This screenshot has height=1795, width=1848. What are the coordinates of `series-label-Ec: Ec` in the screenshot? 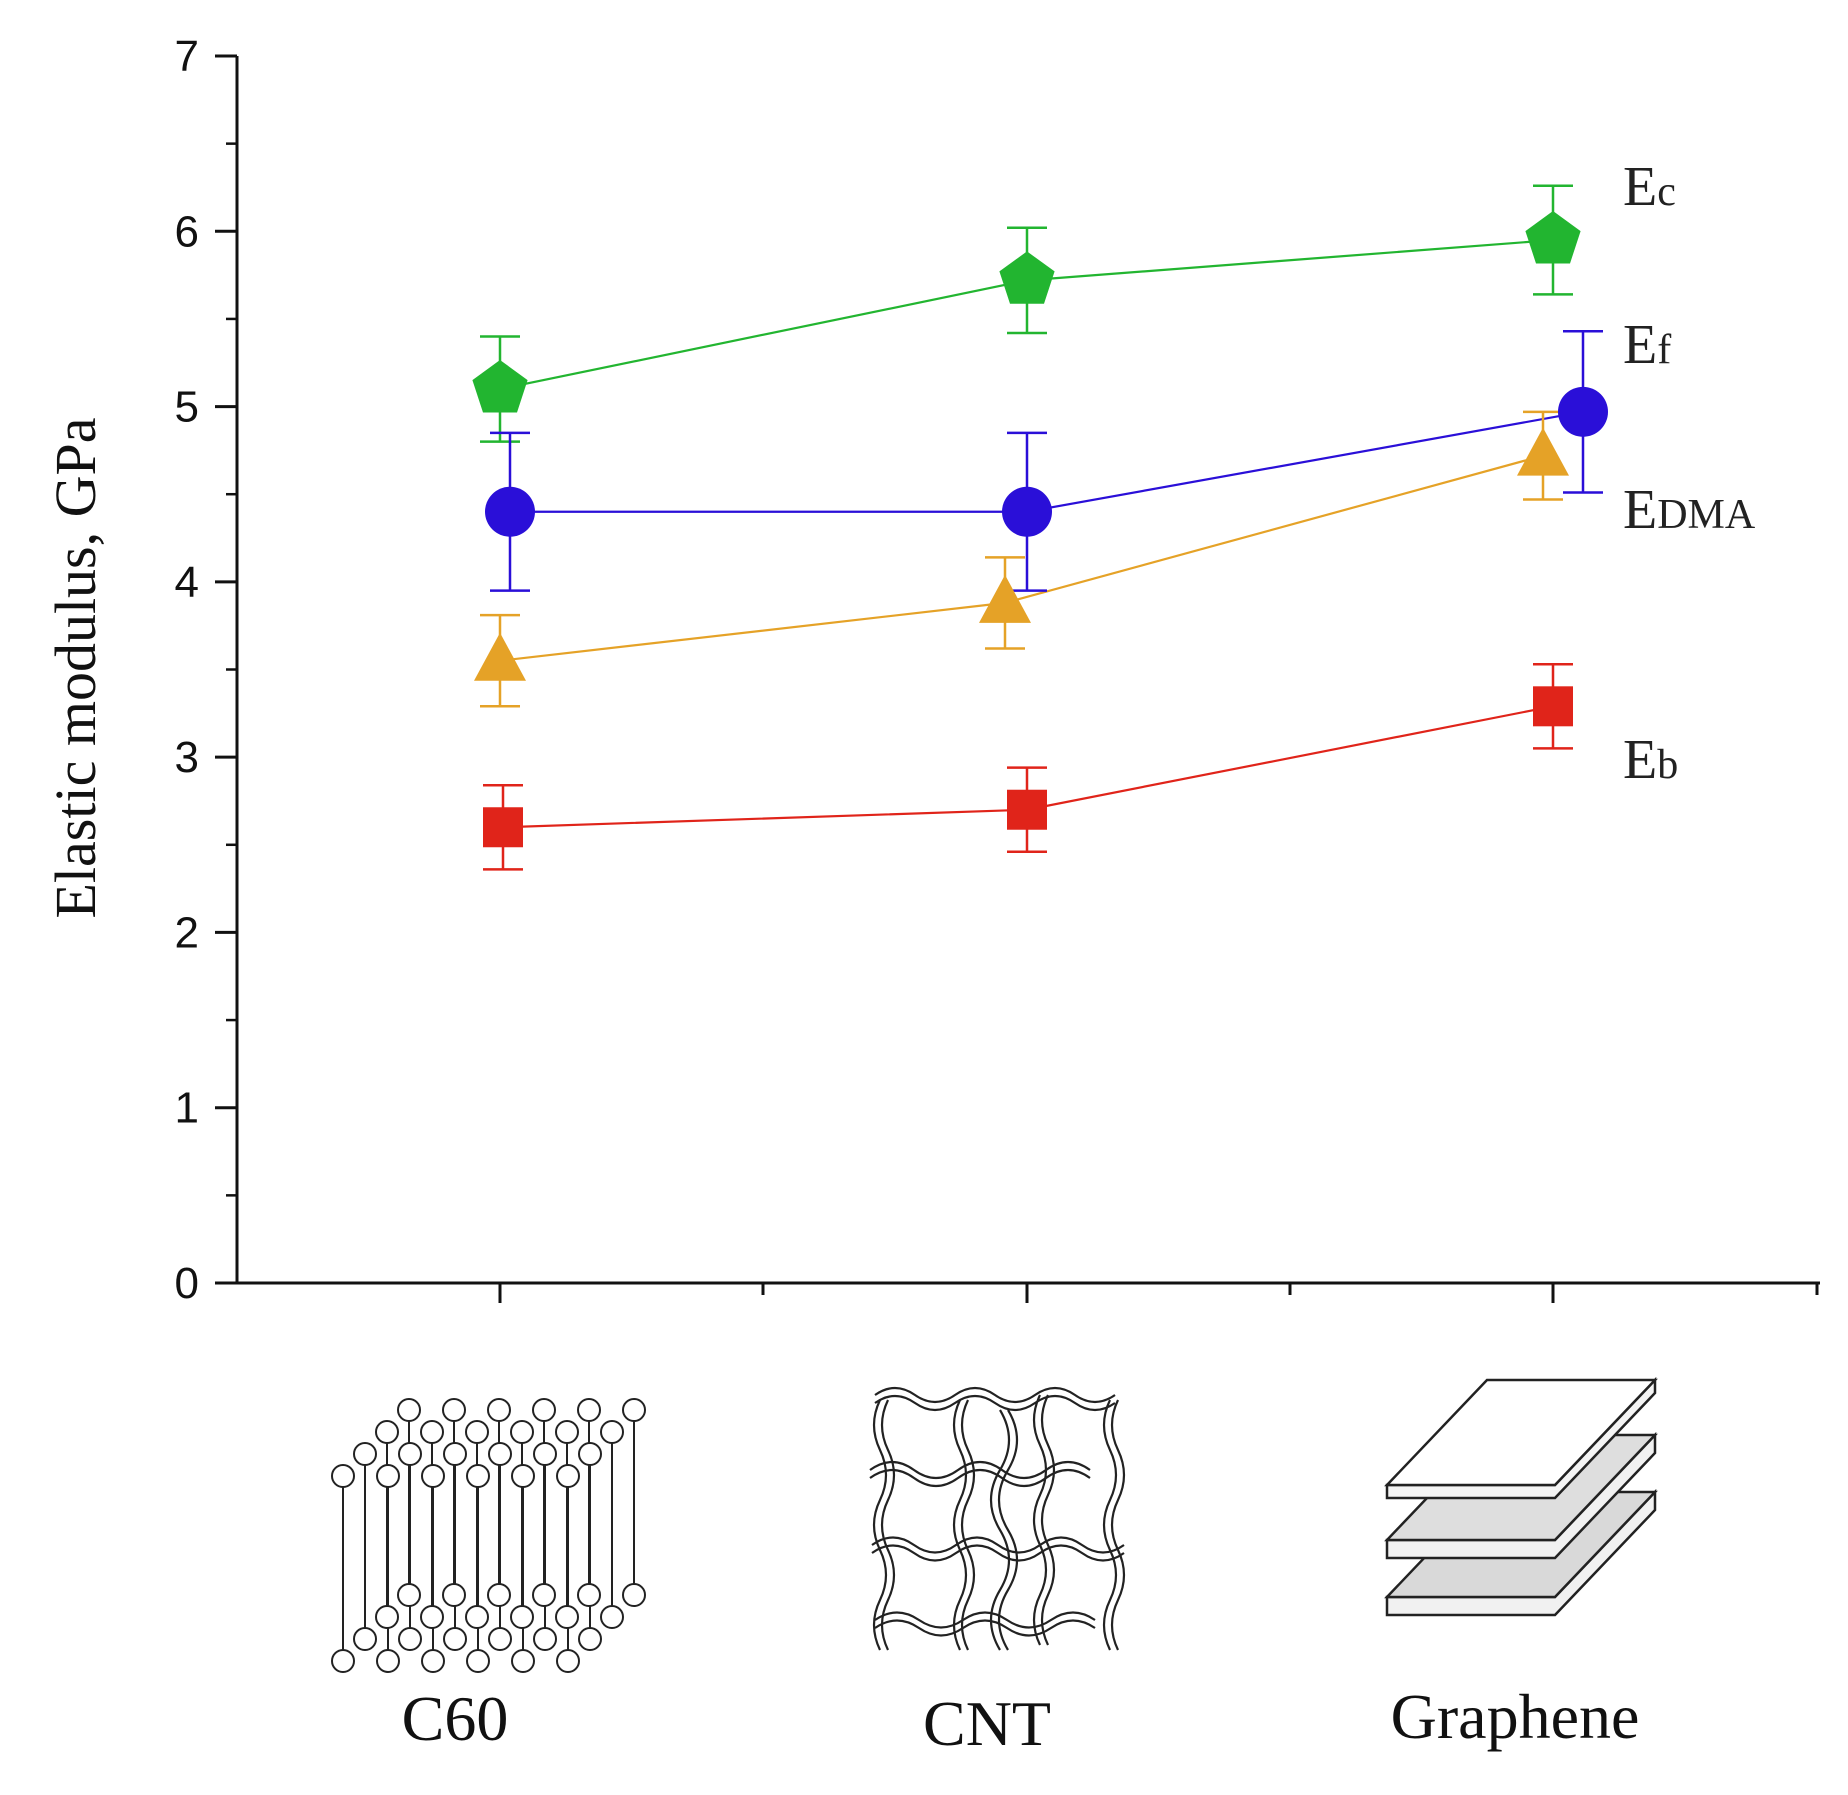 It's located at (1649, 187).